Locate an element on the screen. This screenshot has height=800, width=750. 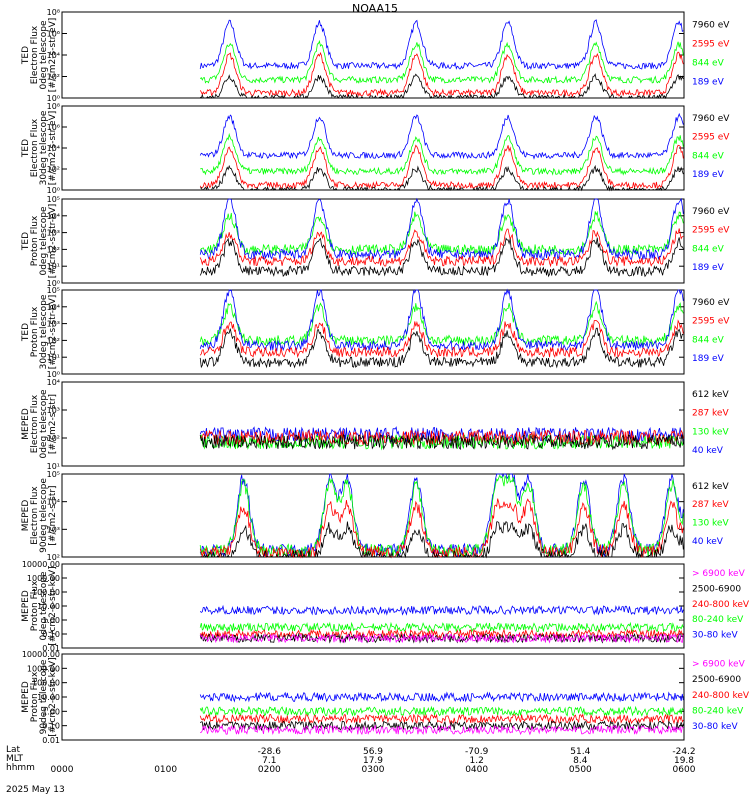
y-axis-label: 0deg telescope is located at coordinates (44, 424).